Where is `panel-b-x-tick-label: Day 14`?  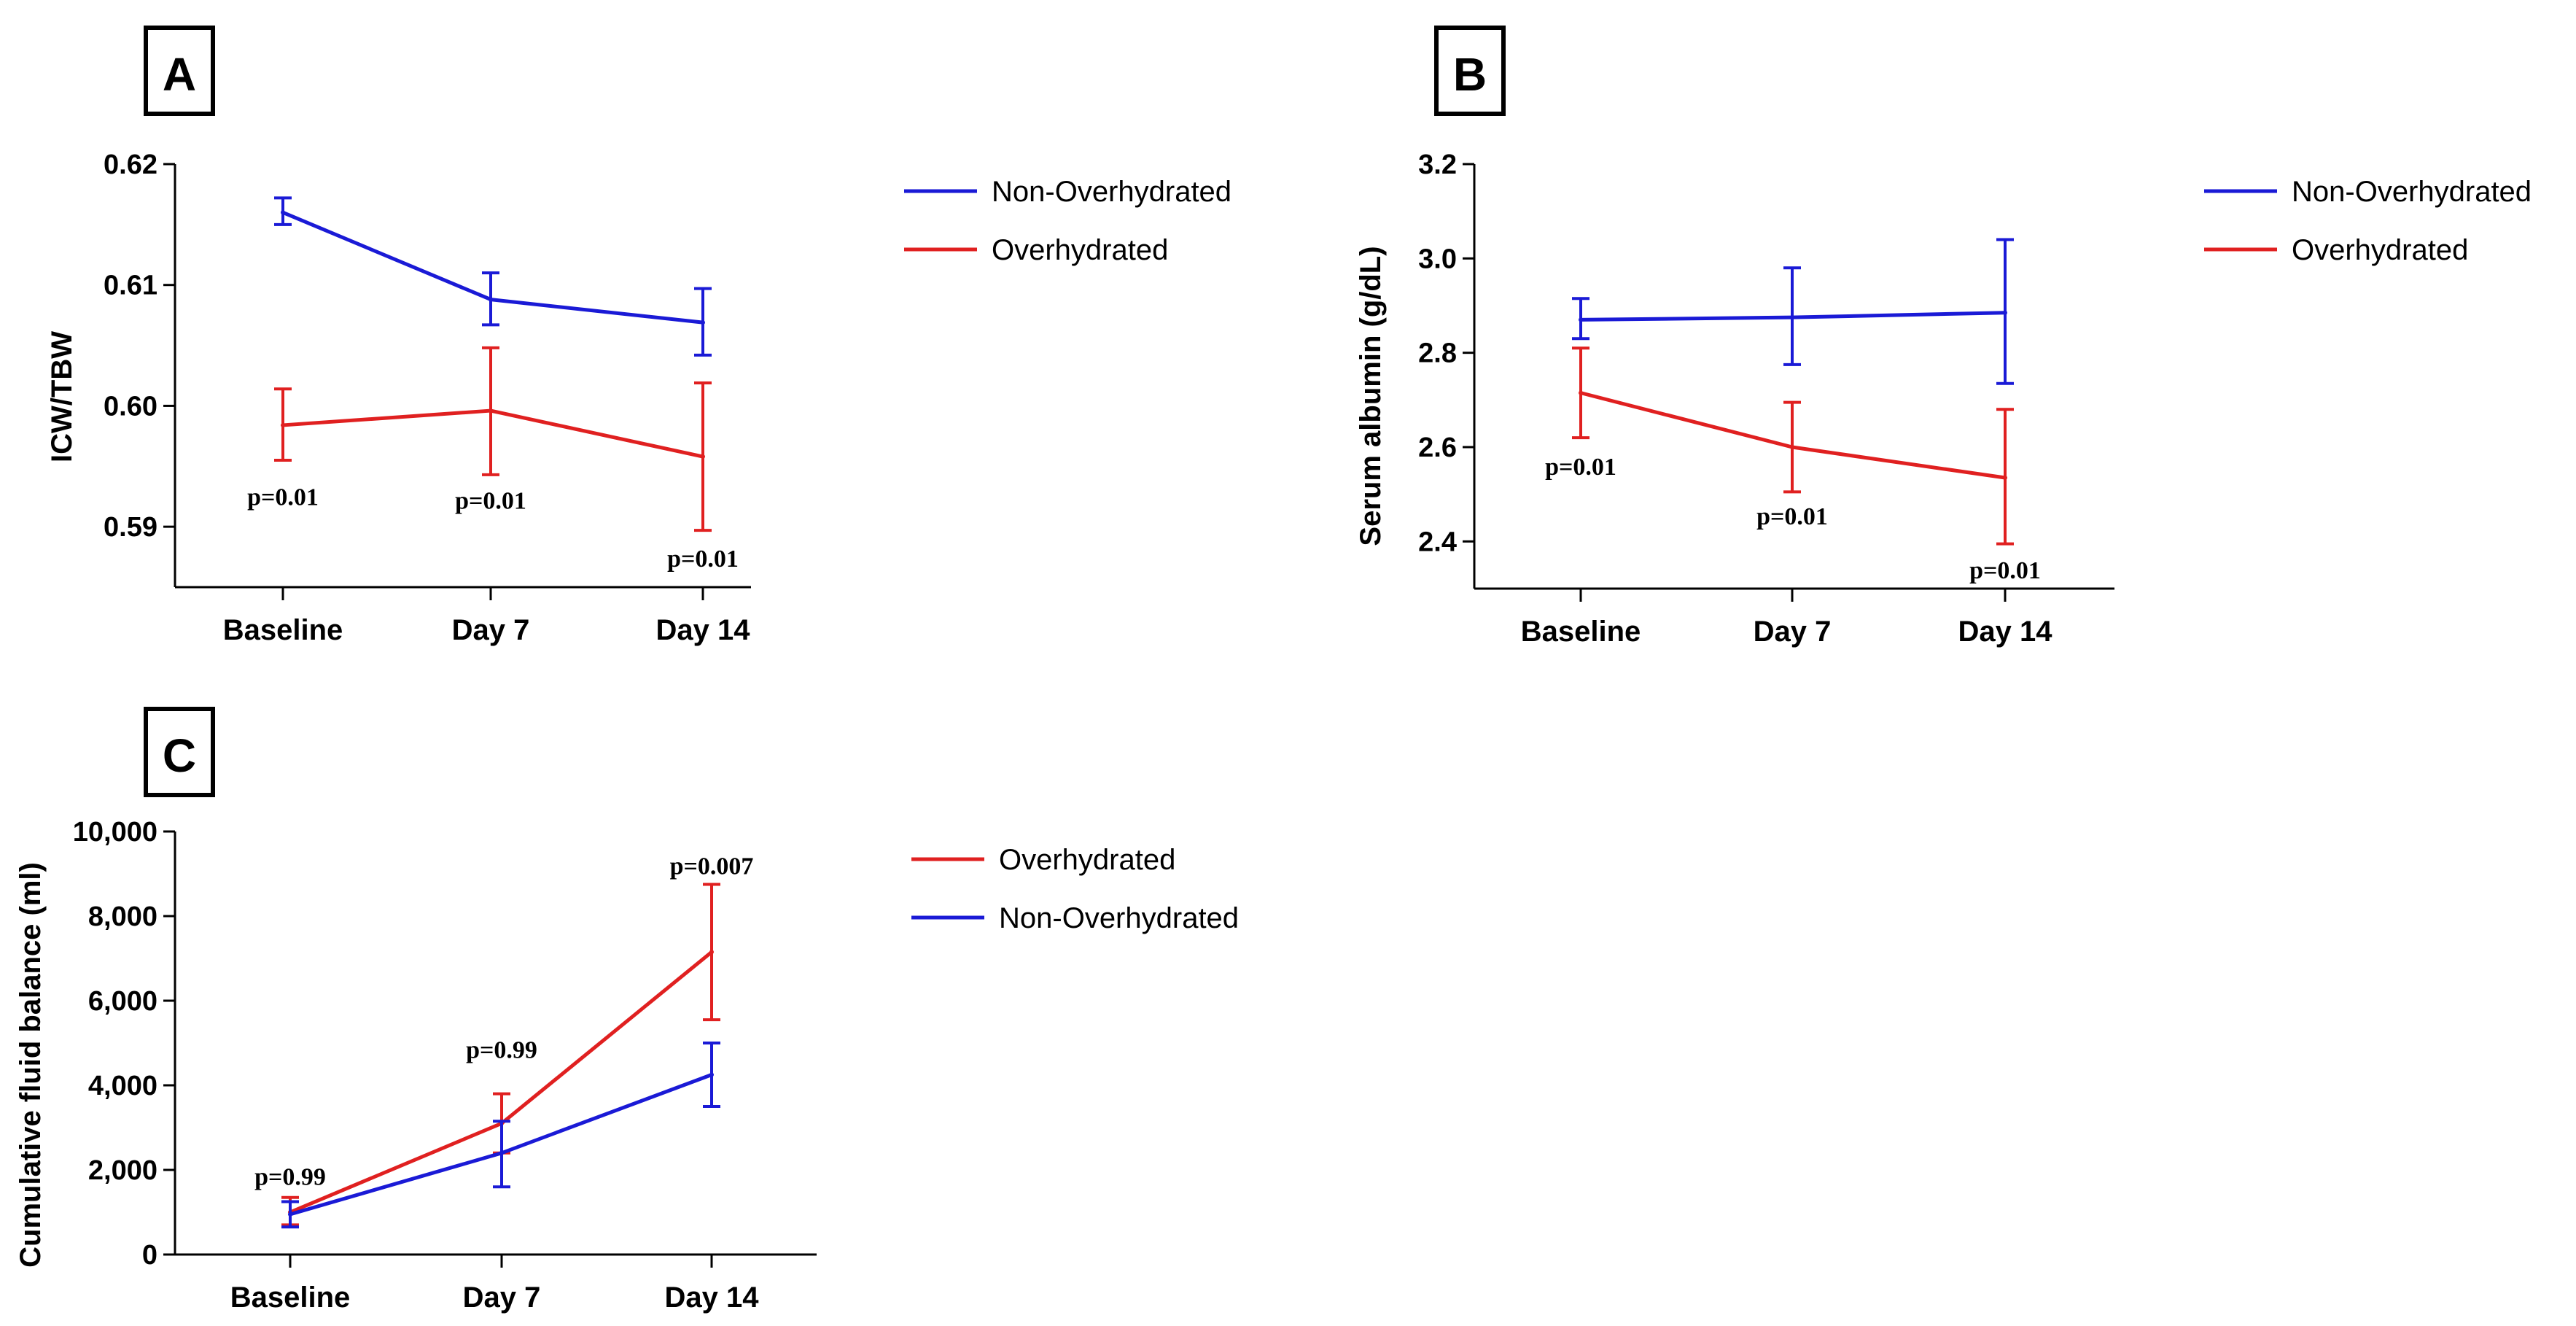
panel-b-x-tick-label: Day 14 is located at coordinates (2005, 632).